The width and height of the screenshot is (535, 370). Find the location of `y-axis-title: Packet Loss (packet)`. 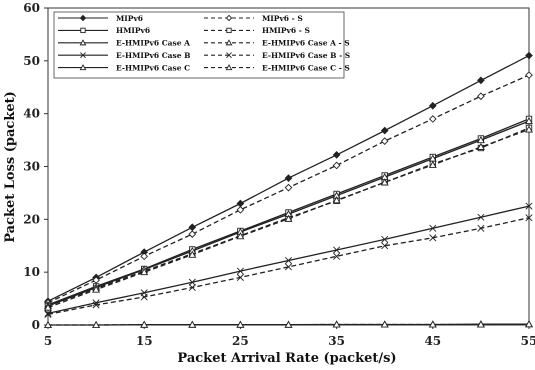

y-axis-title: Packet Loss (packet) is located at coordinates (10, 167).